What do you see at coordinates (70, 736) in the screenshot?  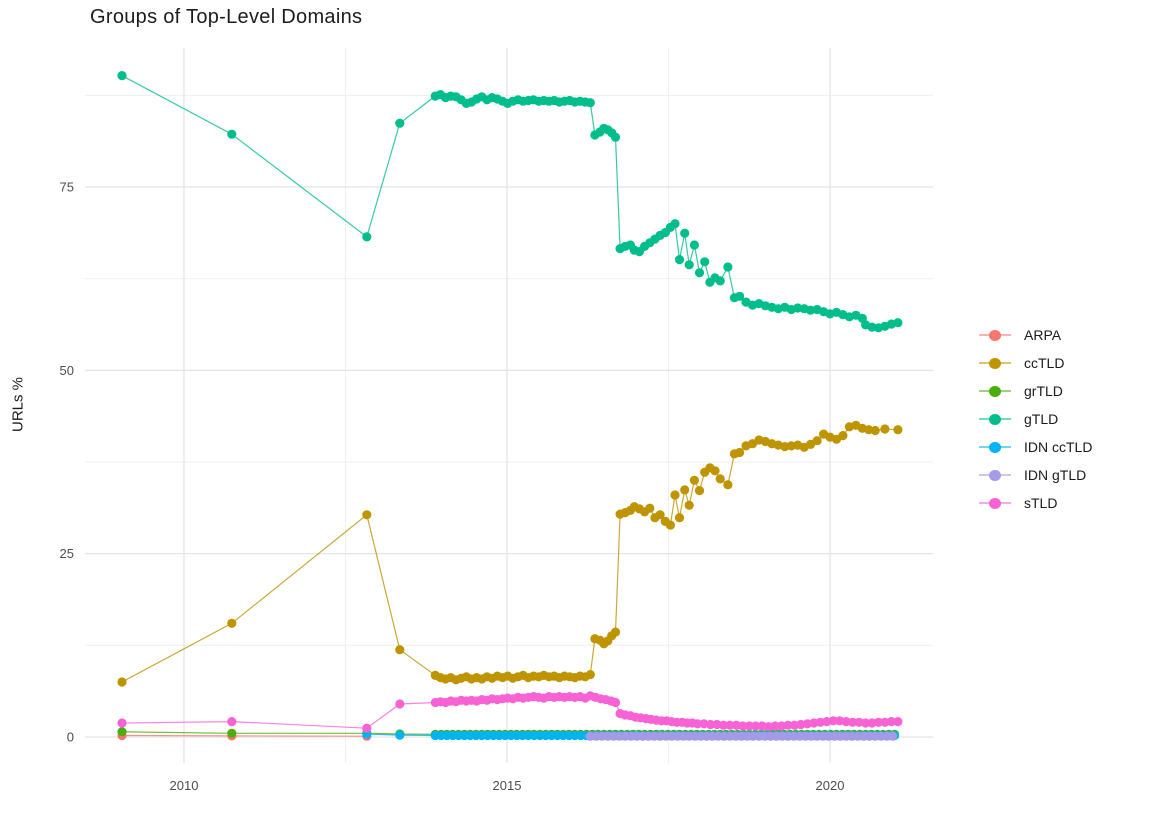 I see `y-tick-label: 0` at bounding box center [70, 736].